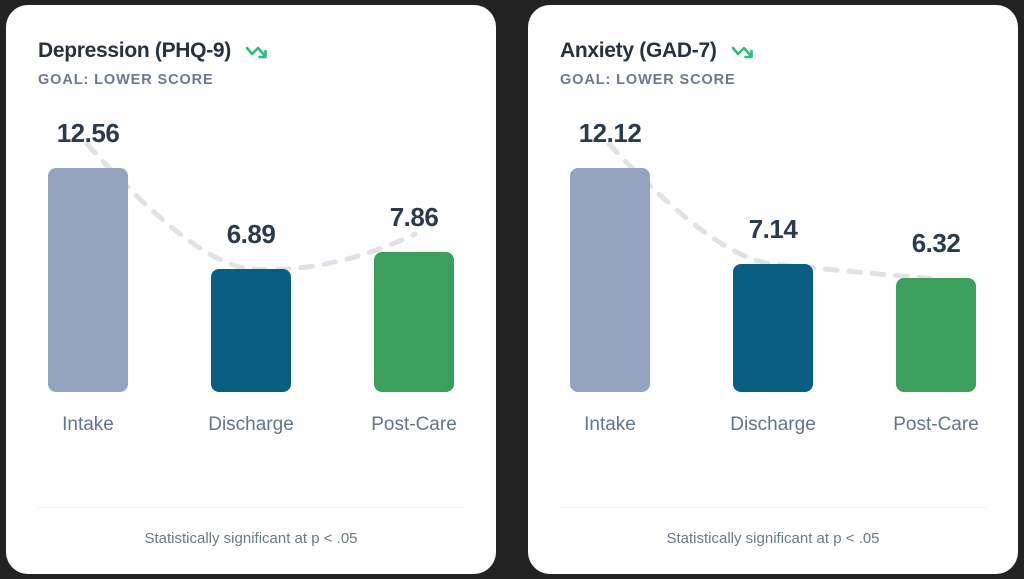 The width and height of the screenshot is (1024, 579). Describe the element at coordinates (88, 133) in the screenshot. I see `bar-value-label: 12.56` at that location.